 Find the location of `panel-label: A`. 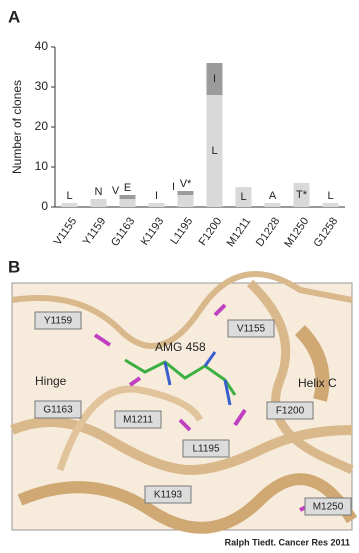

panel-label: A is located at coordinates (14, 16).